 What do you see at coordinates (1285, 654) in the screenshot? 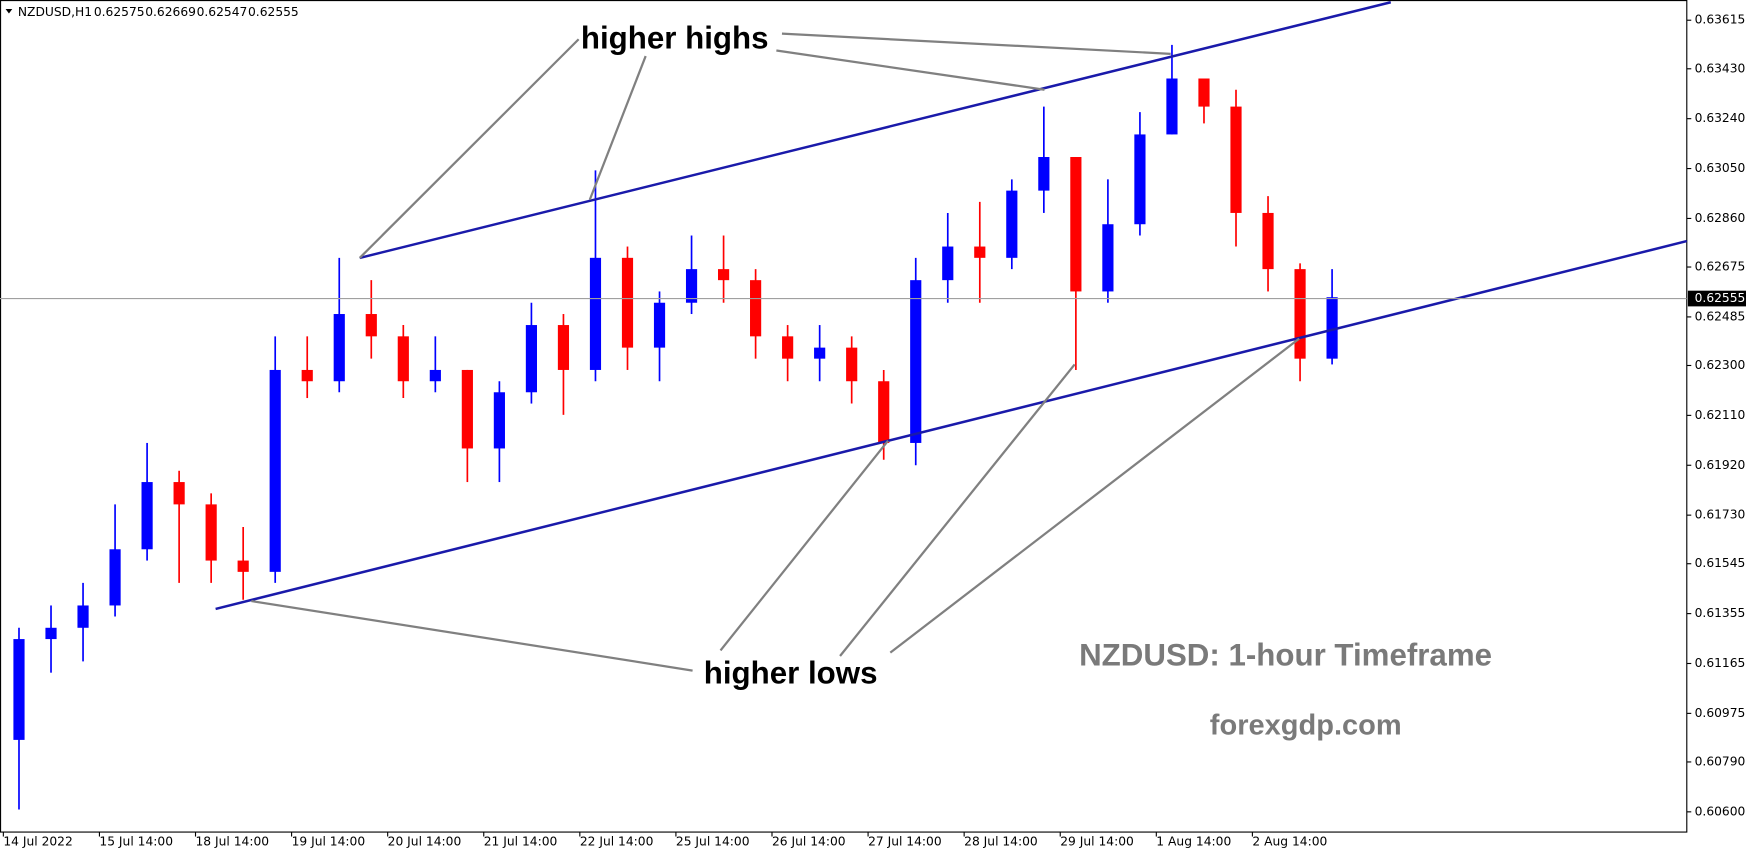
I see `watermark-title: NZDUSD: 1-hour Timeframe` at bounding box center [1285, 654].